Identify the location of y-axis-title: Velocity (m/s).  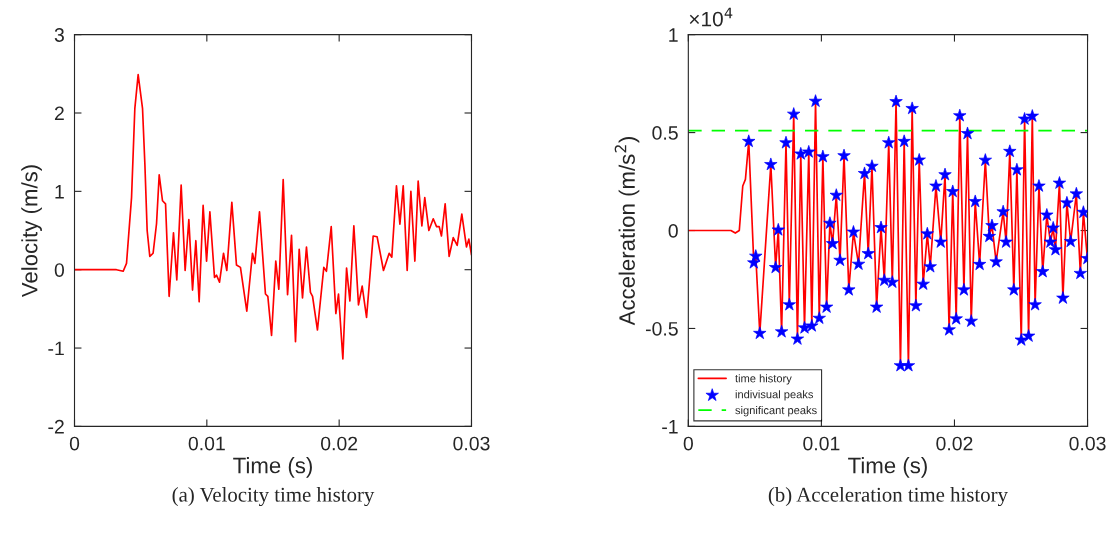
(31, 231).